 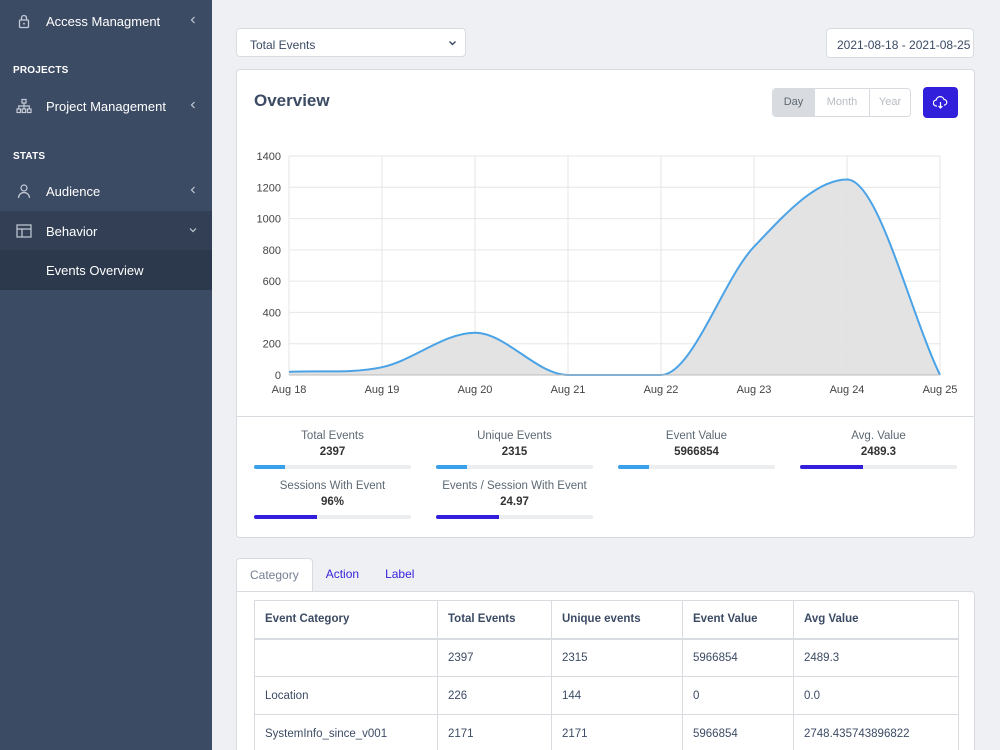 I want to click on table-row: 2397 2315 5966854 2489.3, so click(x=606, y=657).